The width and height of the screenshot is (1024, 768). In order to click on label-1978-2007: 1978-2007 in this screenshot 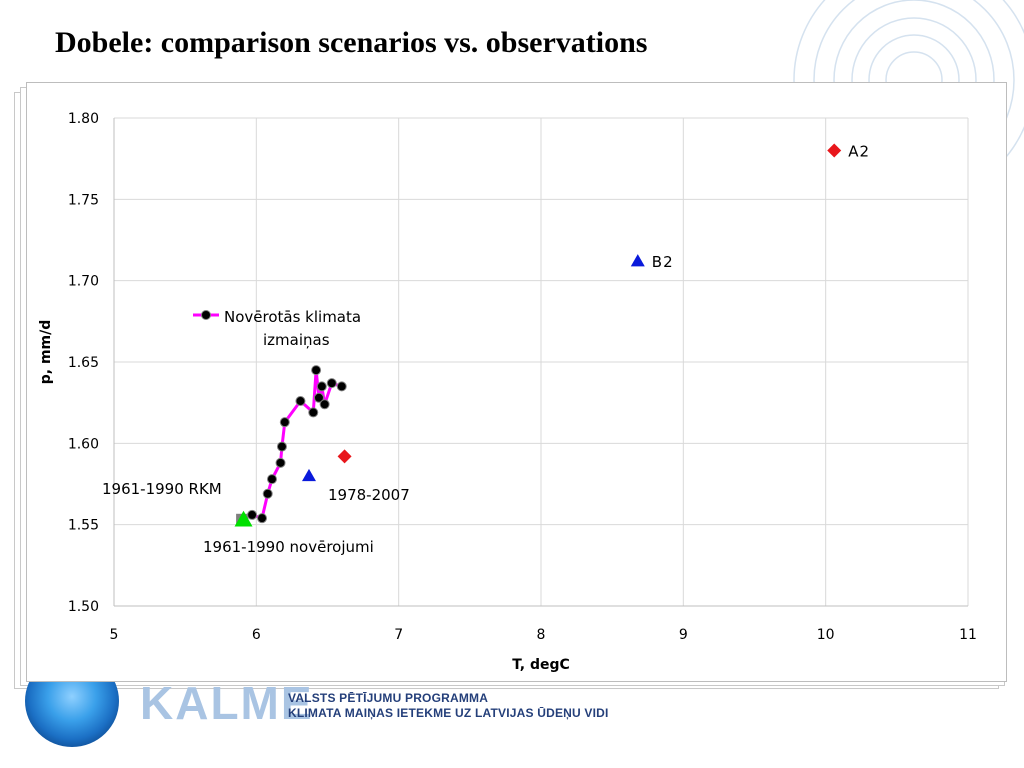, I will do `click(369, 495)`.